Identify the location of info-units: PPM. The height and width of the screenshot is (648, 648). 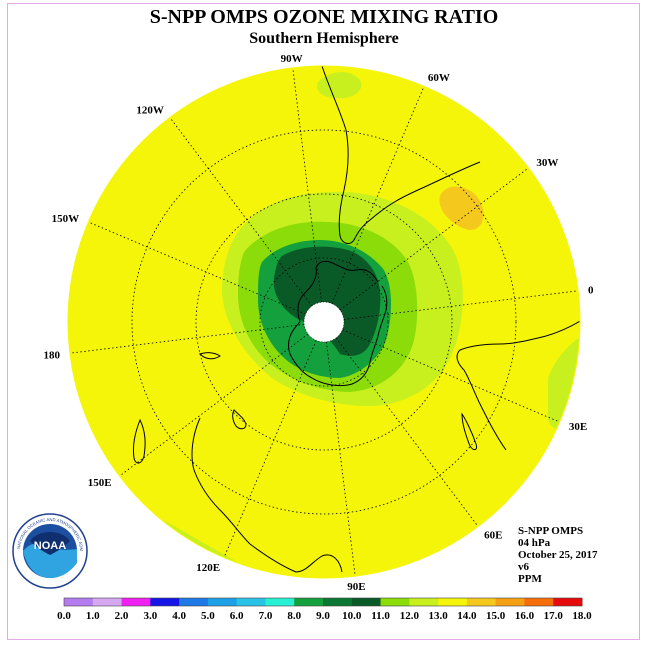
(530, 579).